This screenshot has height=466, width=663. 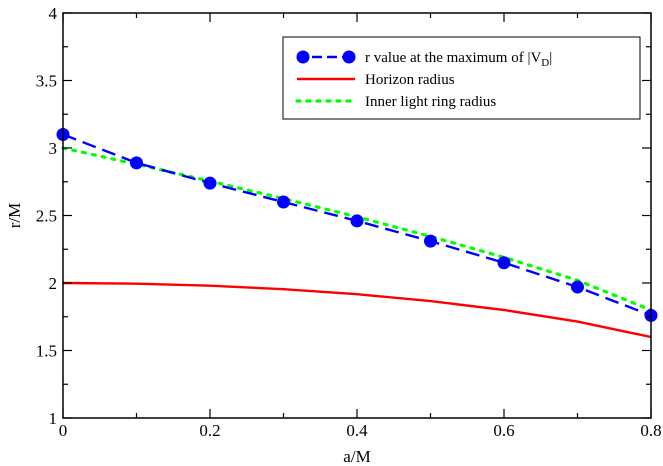 What do you see at coordinates (357, 430) in the screenshot?
I see `x-tick-label: 0.4` at bounding box center [357, 430].